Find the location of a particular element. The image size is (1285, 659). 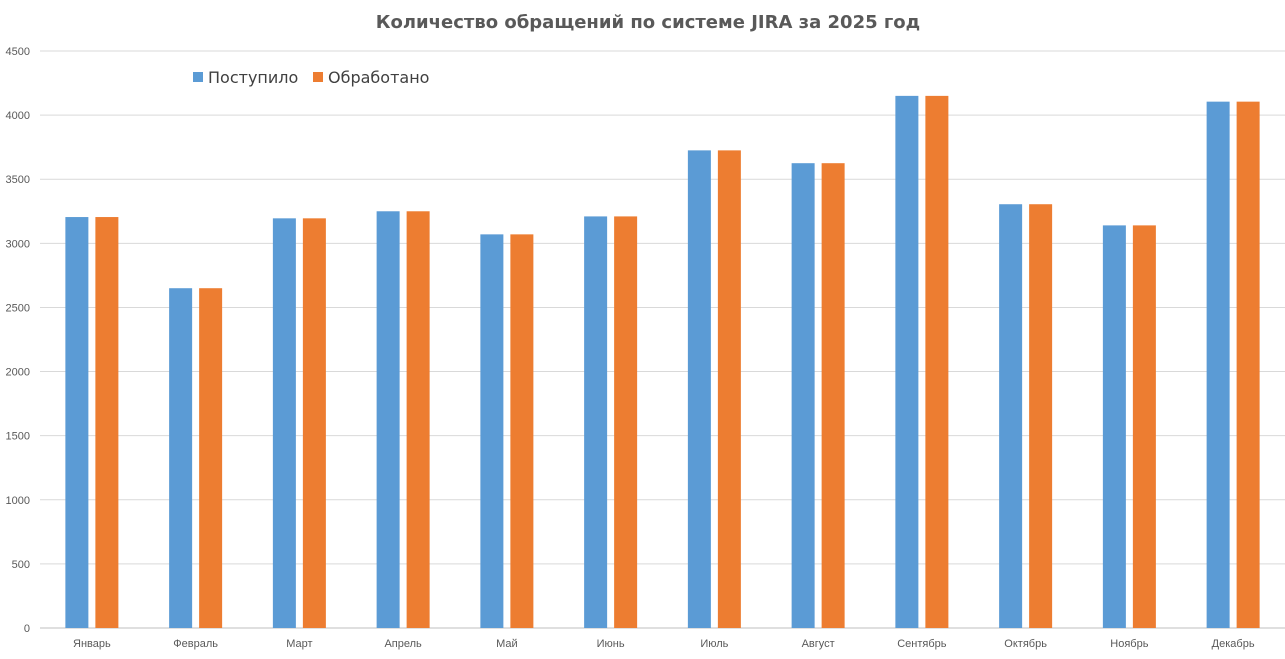

y-tick-label: 3000 is located at coordinates (18, 244).